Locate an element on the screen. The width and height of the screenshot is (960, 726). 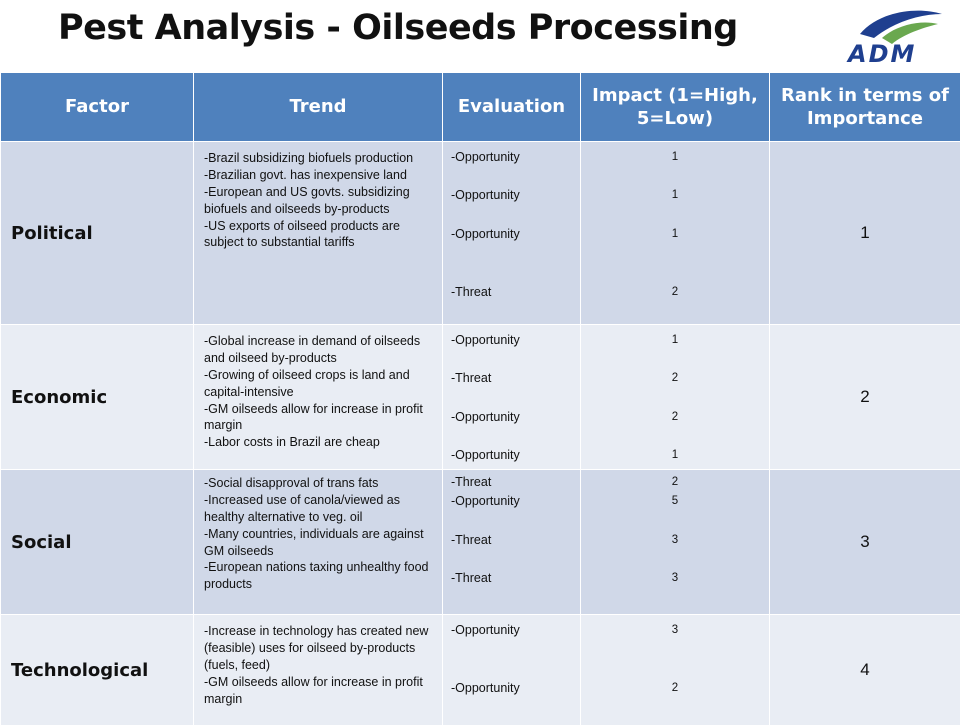
impact-item: 5 is located at coordinates (675, 501).